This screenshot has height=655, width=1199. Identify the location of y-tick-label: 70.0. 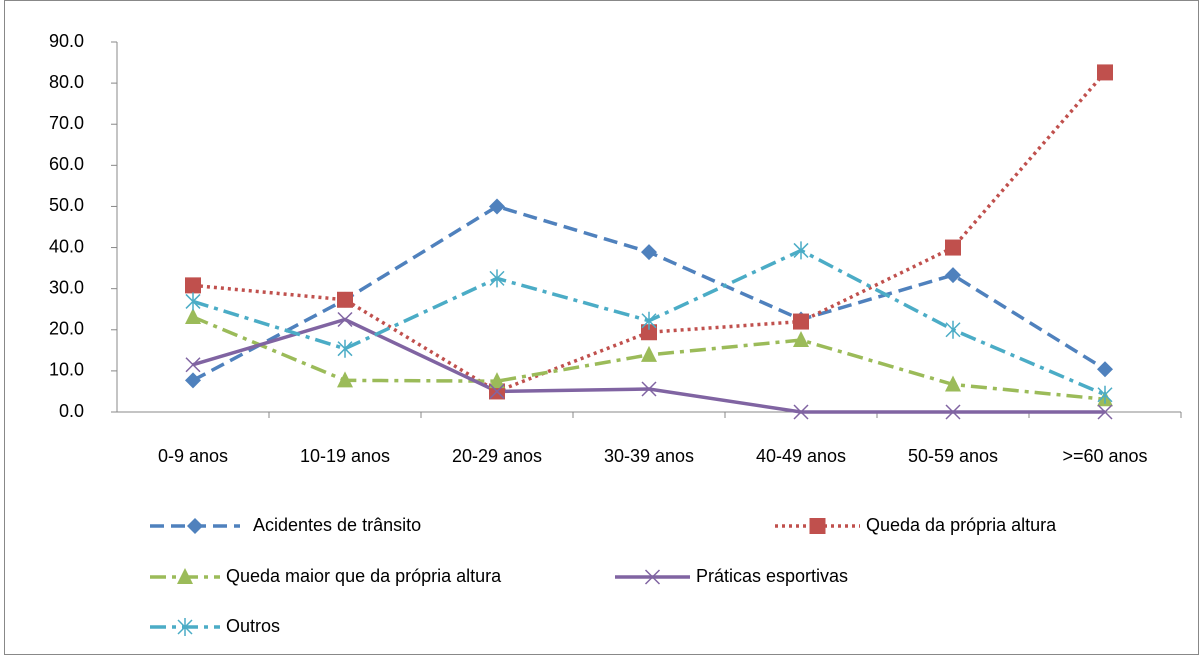
(66, 123).